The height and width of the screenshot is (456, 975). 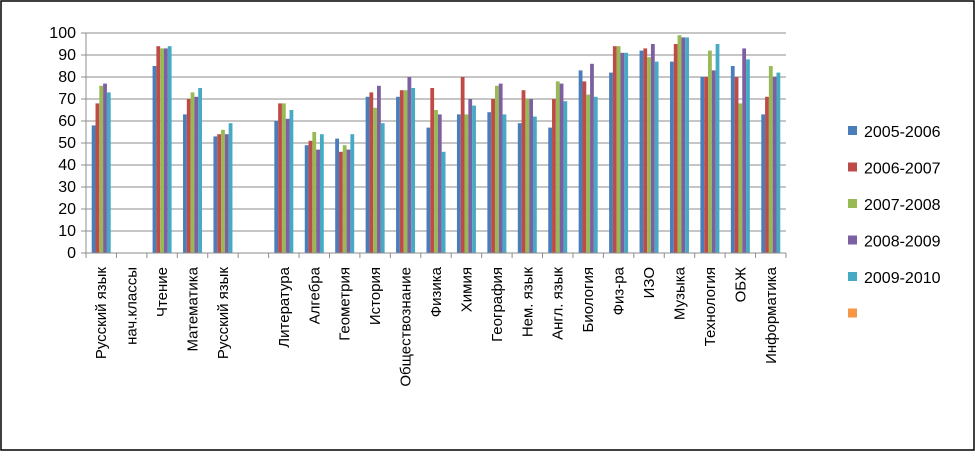 What do you see at coordinates (406, 327) in the screenshot?
I see `category-label: Обществознание` at bounding box center [406, 327].